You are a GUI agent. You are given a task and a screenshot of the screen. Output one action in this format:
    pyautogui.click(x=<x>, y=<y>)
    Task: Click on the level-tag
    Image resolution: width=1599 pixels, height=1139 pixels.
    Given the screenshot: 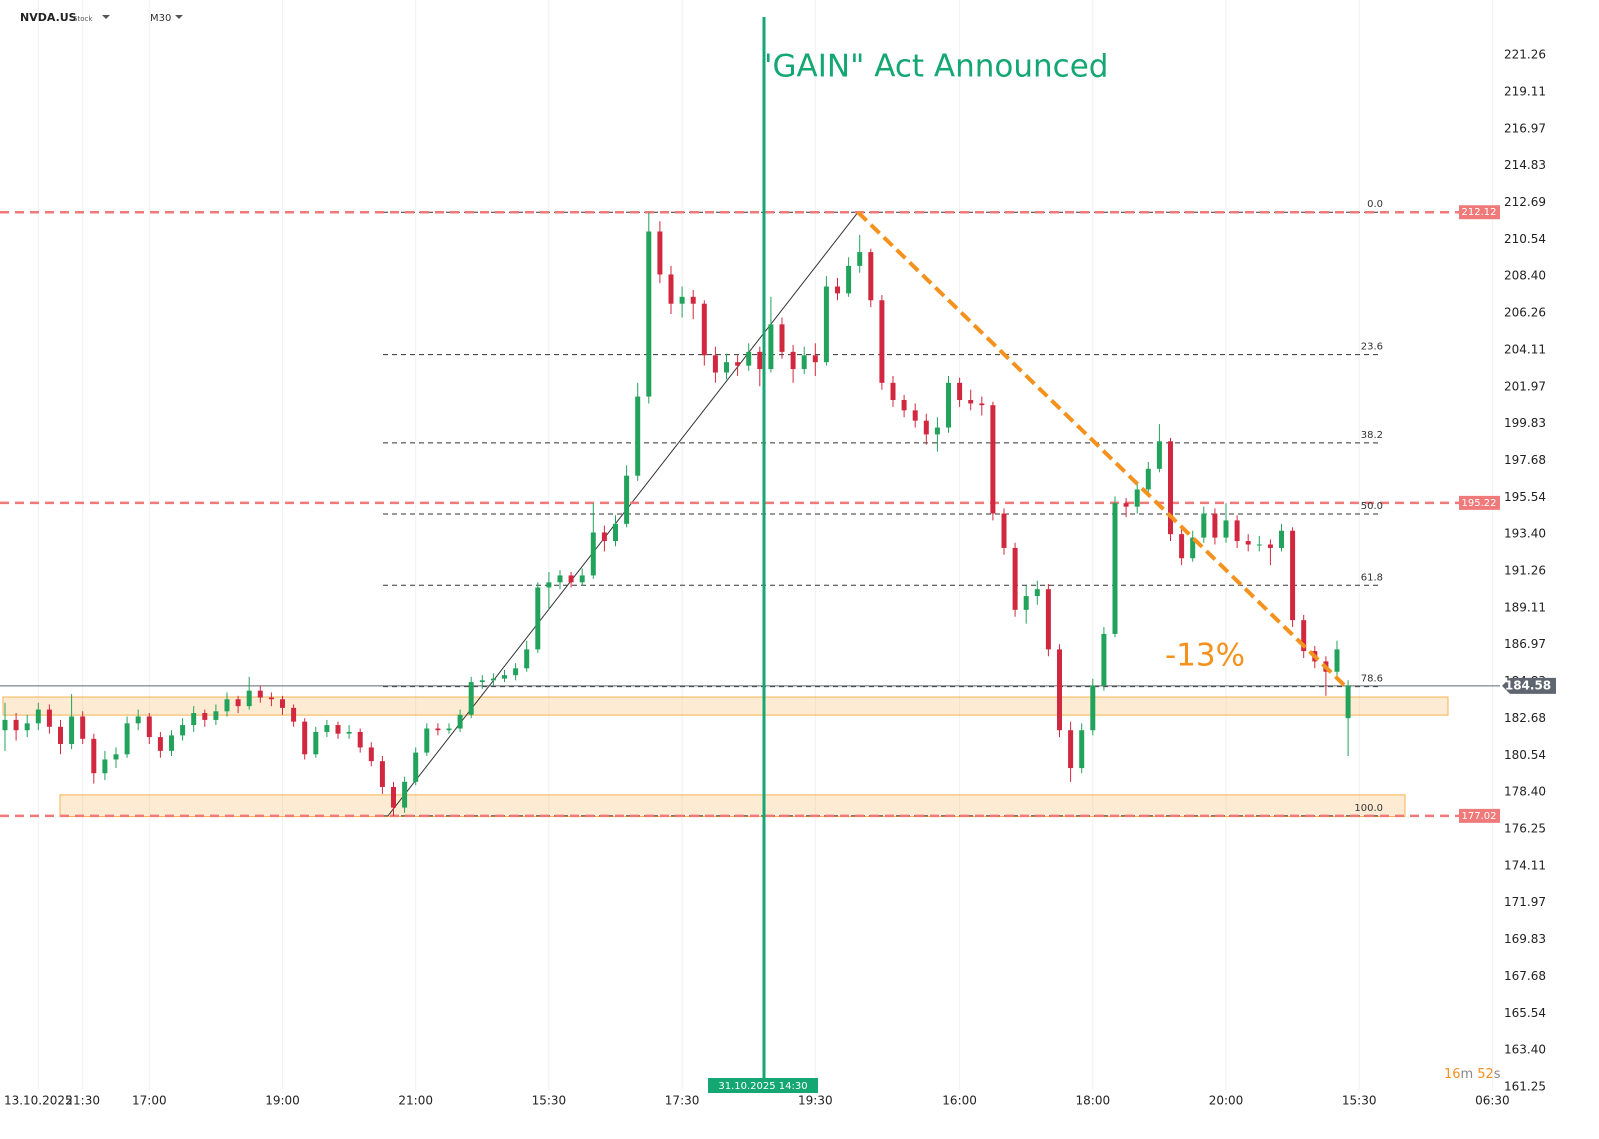 What is the action you would take?
    pyautogui.click(x=1479, y=502)
    